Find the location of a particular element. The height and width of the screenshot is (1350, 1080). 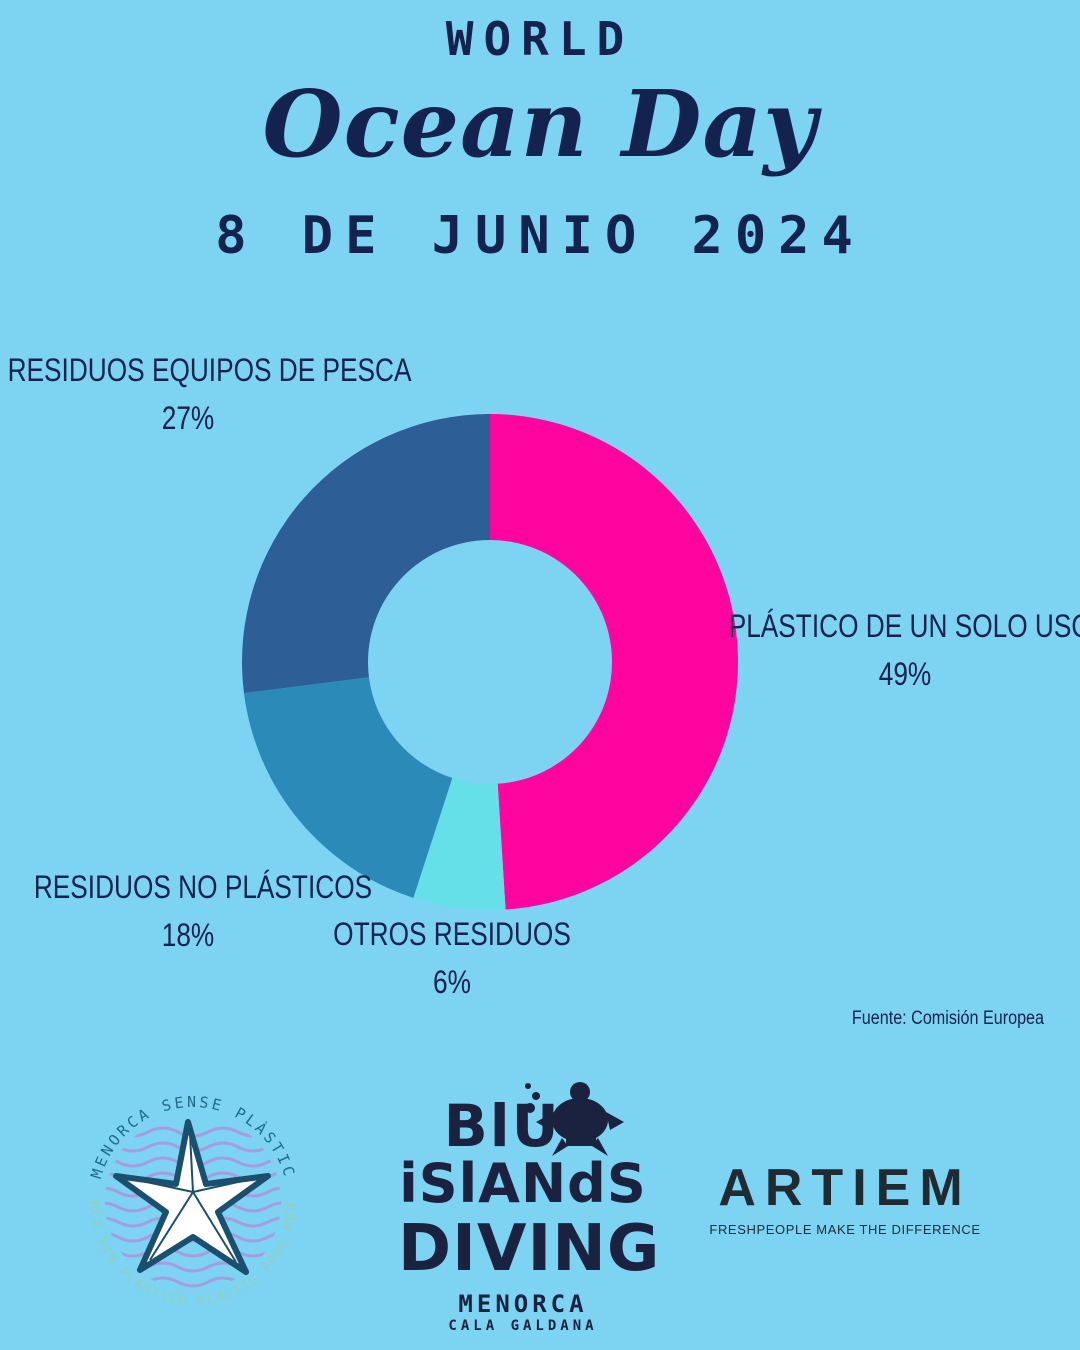

slice-percent: 49% is located at coordinates (905, 674).